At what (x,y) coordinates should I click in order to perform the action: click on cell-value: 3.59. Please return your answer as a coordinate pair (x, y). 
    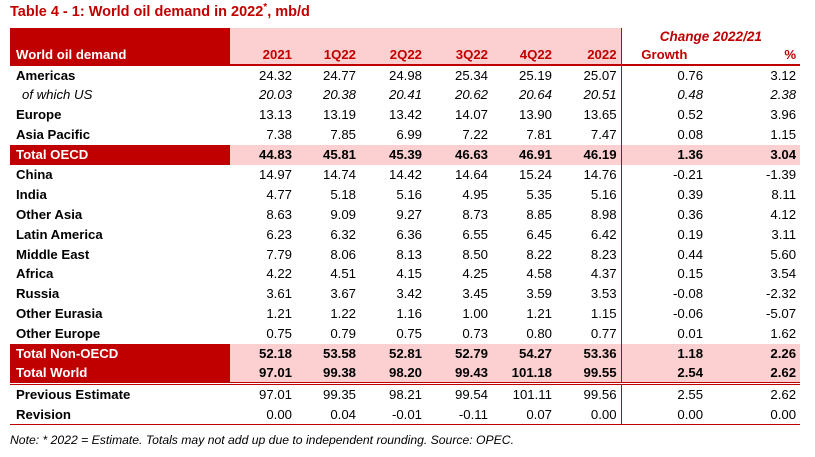
    Looking at the image, I should click on (539, 294).